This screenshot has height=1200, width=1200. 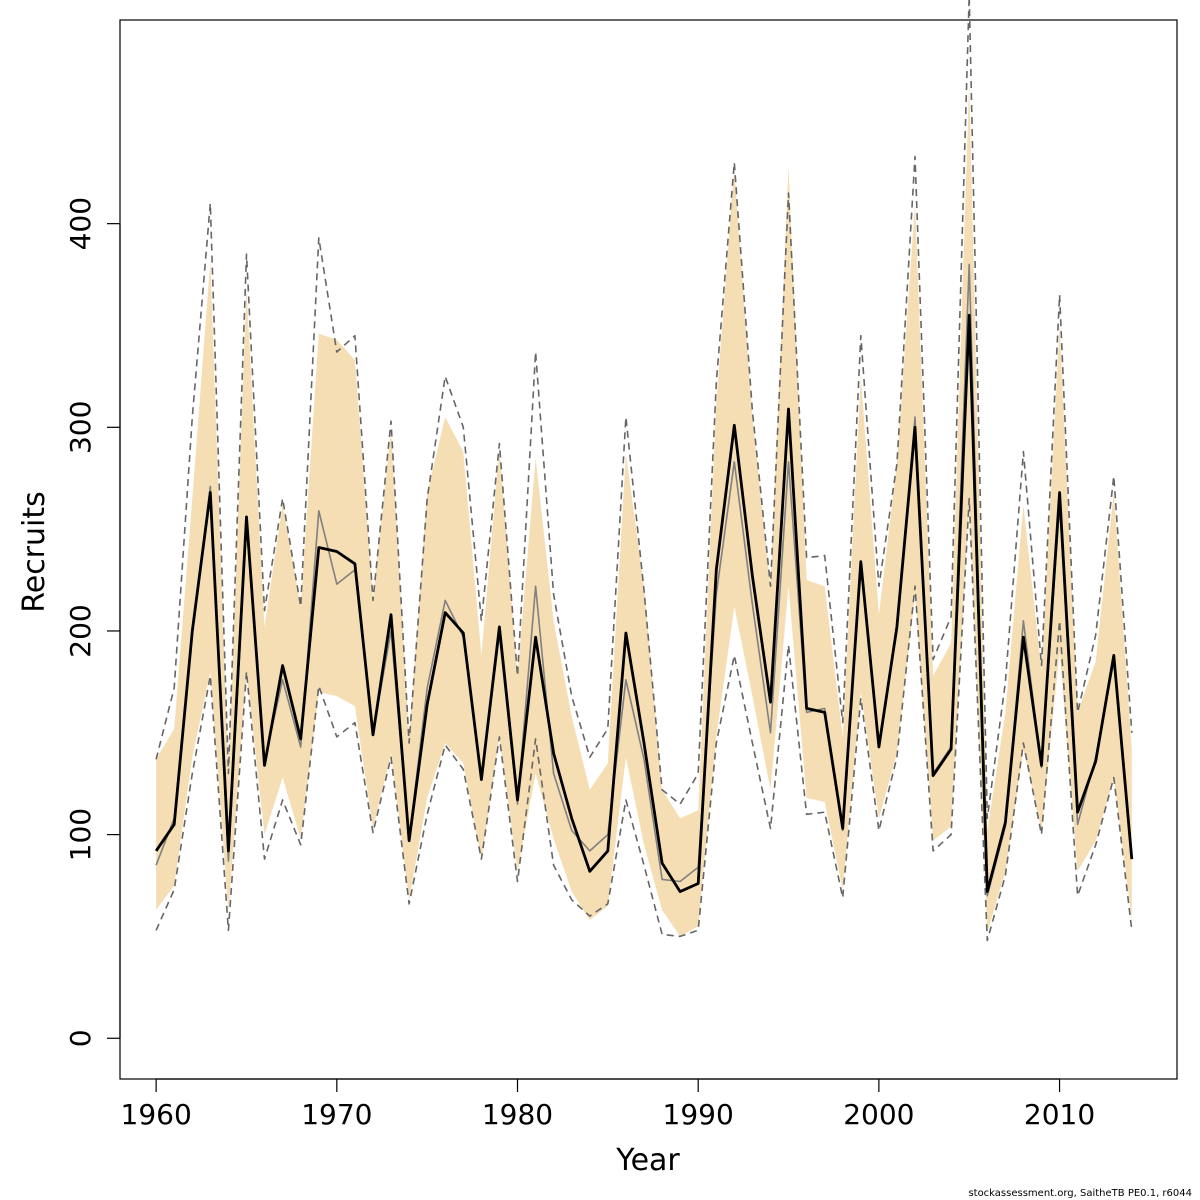 What do you see at coordinates (698, 1114) in the screenshot?
I see `x-tick-label: 1990` at bounding box center [698, 1114].